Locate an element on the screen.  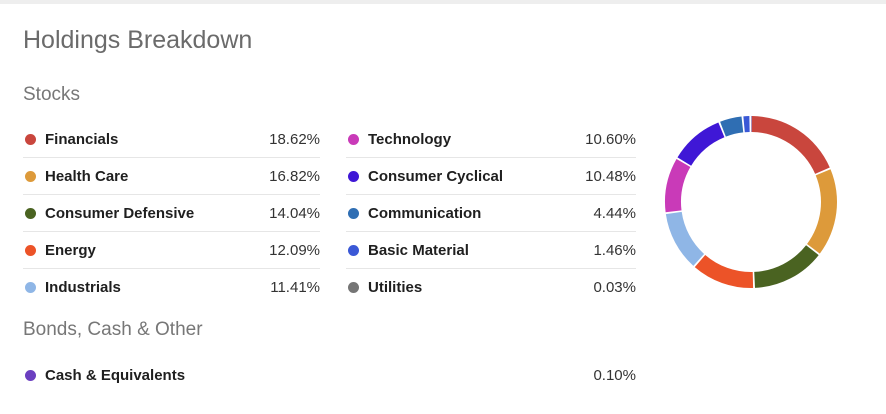
holding-percent: 0.03% is located at coordinates (614, 287).